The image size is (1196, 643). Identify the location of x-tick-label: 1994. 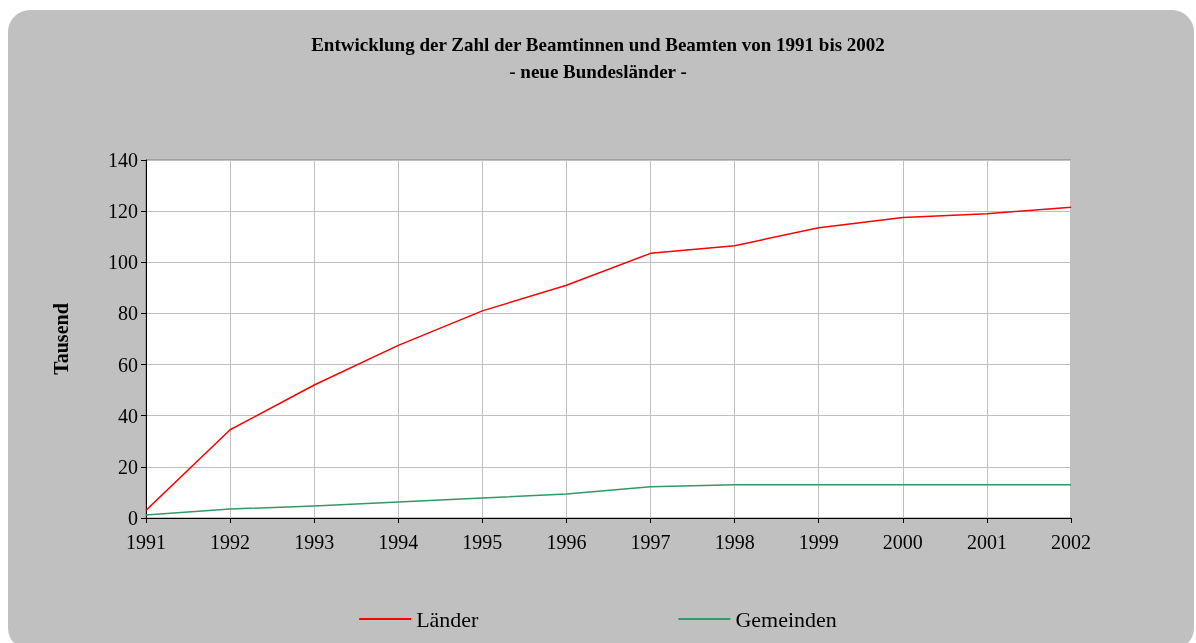
(398, 542).